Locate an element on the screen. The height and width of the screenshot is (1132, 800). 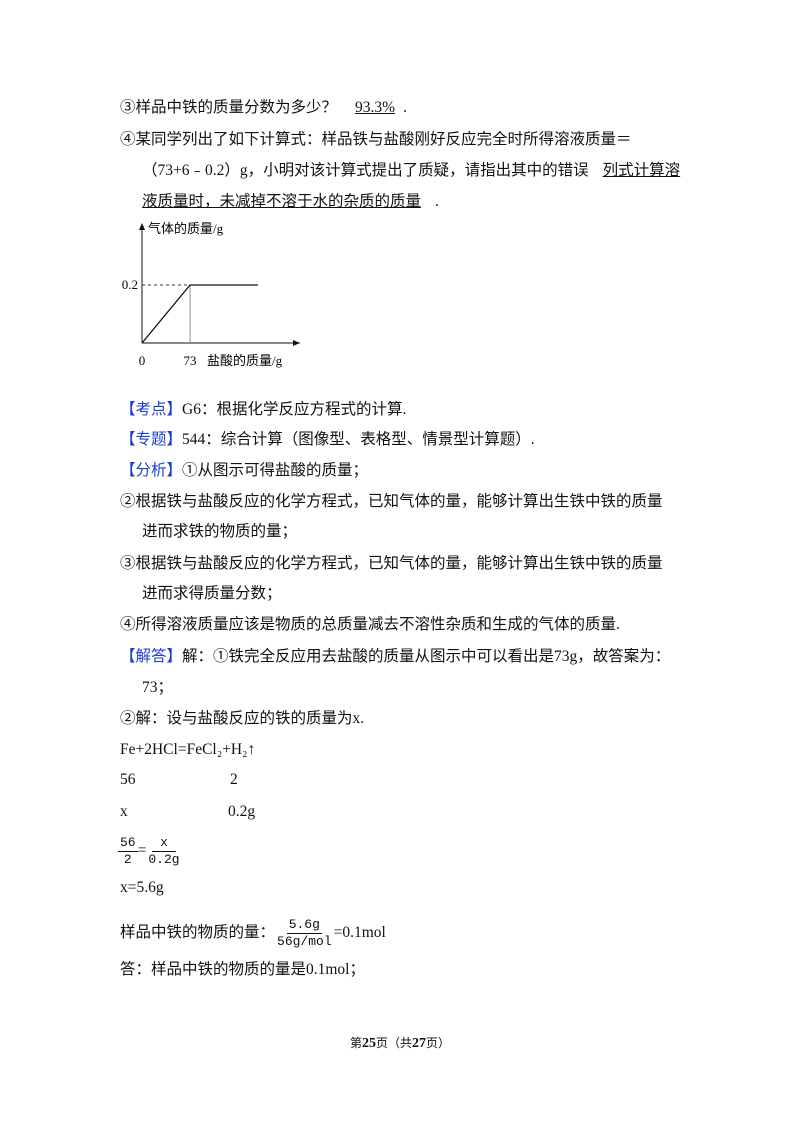
text: 进而求得质量分数； is located at coordinates (212, 593).